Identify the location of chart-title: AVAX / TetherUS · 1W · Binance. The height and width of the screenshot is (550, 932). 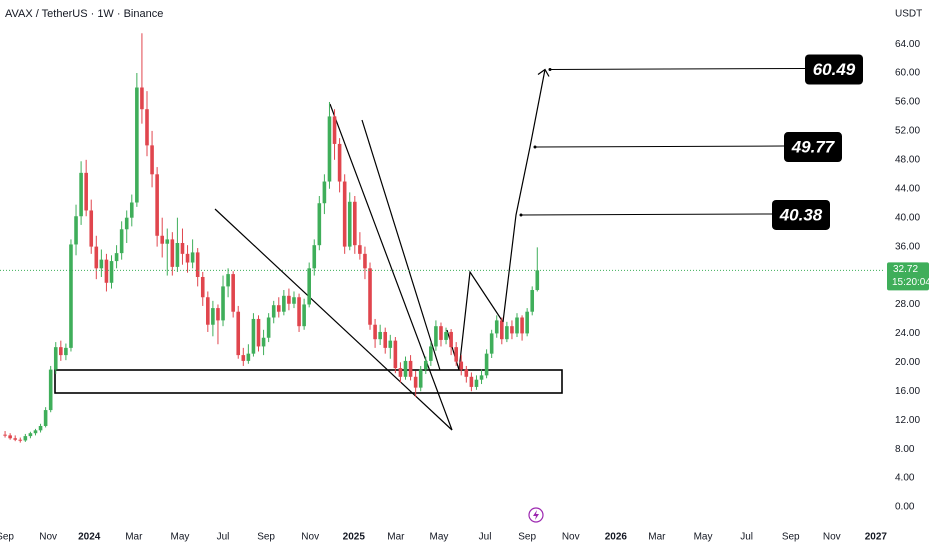
(84, 14).